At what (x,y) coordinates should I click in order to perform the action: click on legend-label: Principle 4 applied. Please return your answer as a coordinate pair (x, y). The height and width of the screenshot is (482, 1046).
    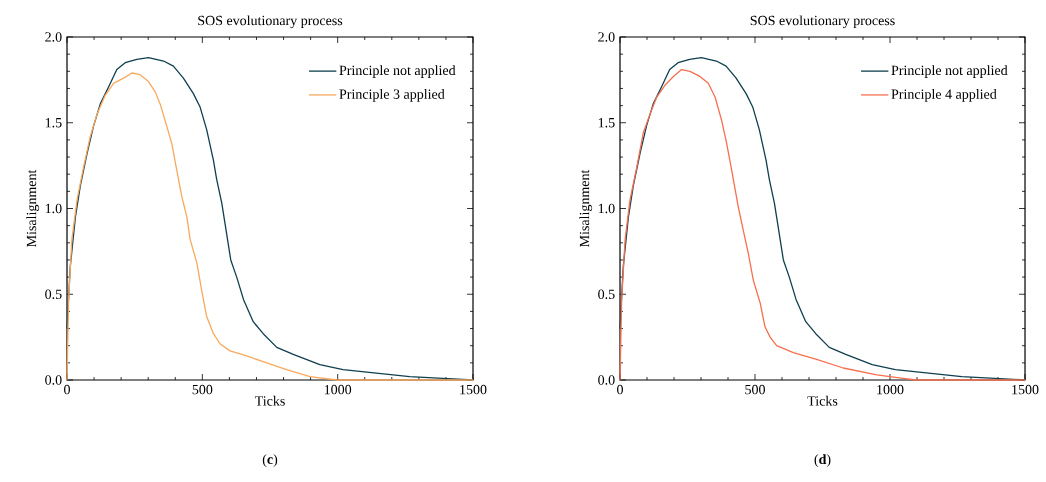
    Looking at the image, I should click on (944, 95).